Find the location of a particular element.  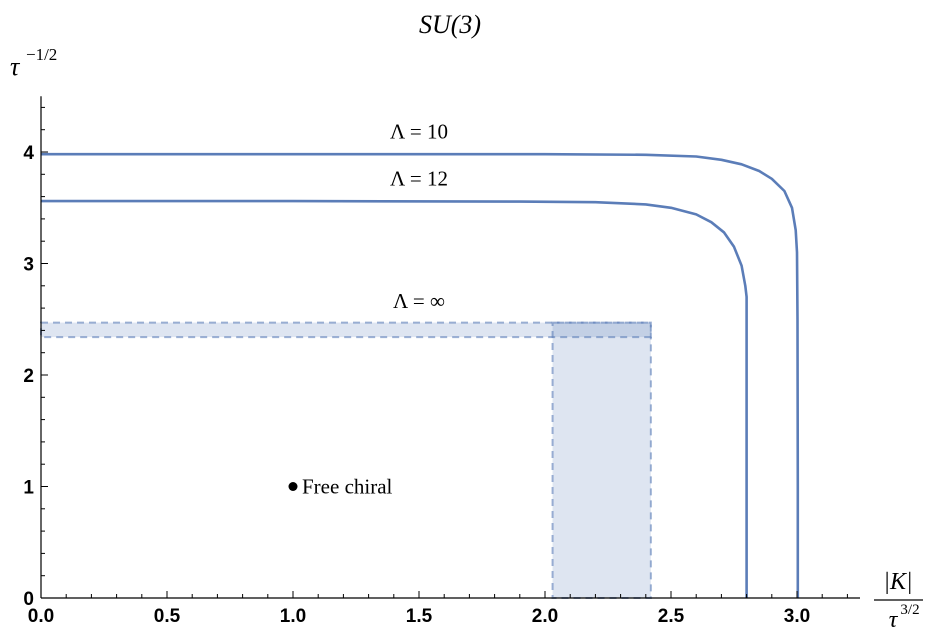

series-annotation: Λ = 12 is located at coordinates (419, 178).